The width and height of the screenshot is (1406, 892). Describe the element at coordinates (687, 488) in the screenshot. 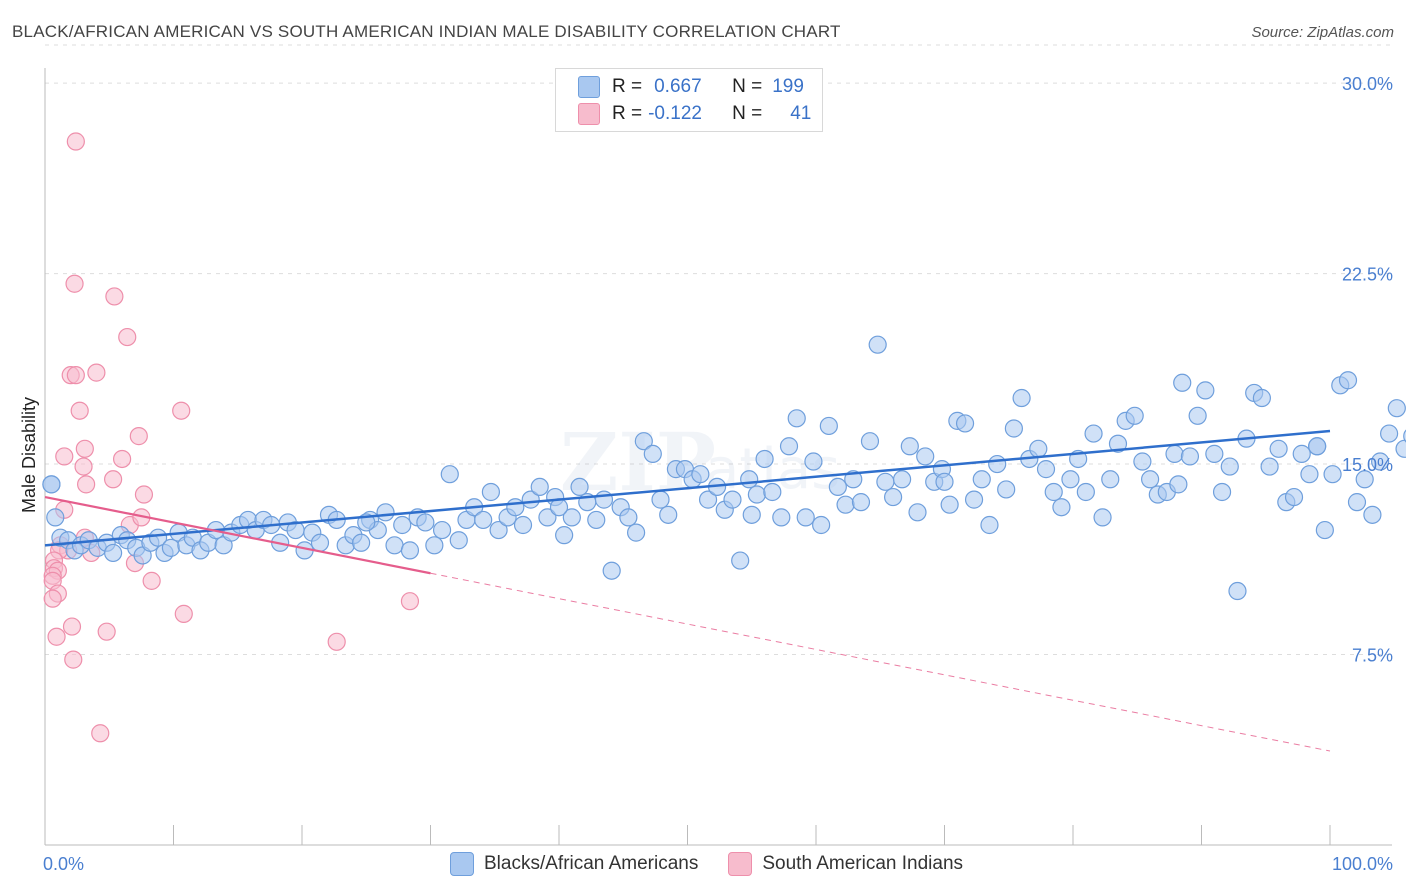

I see `trend-line-blacks` at that location.